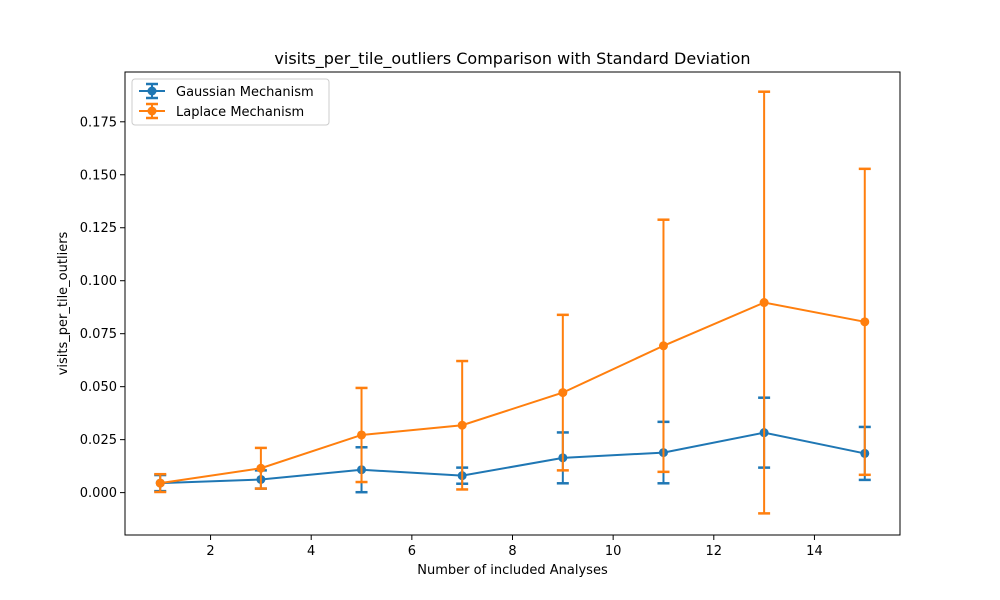 This screenshot has height=600, width=1000. What do you see at coordinates (245, 92) in the screenshot?
I see `legend-label: Gaussian Mechanism` at bounding box center [245, 92].